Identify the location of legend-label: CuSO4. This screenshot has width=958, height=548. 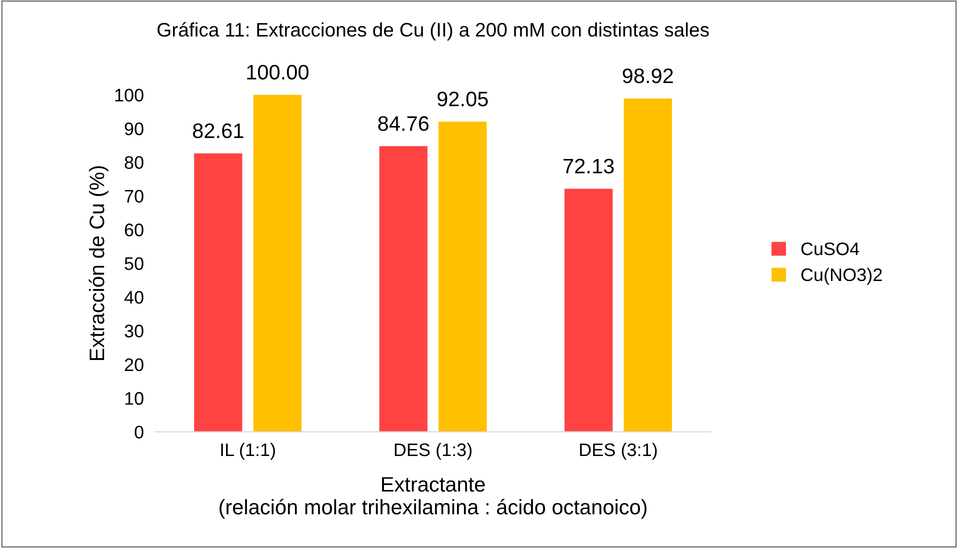
(830, 249).